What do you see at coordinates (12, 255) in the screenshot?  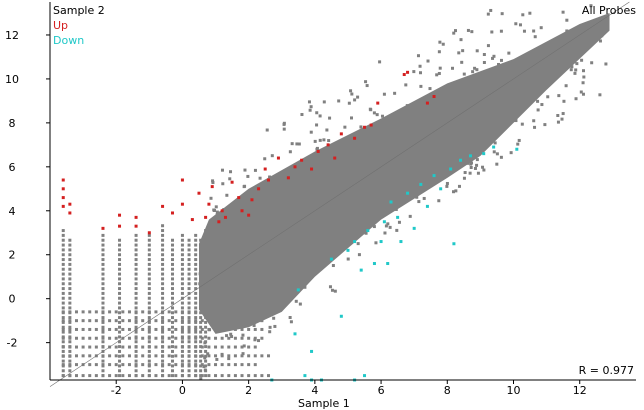 I see `y-tick-label: 2` at bounding box center [12, 255].